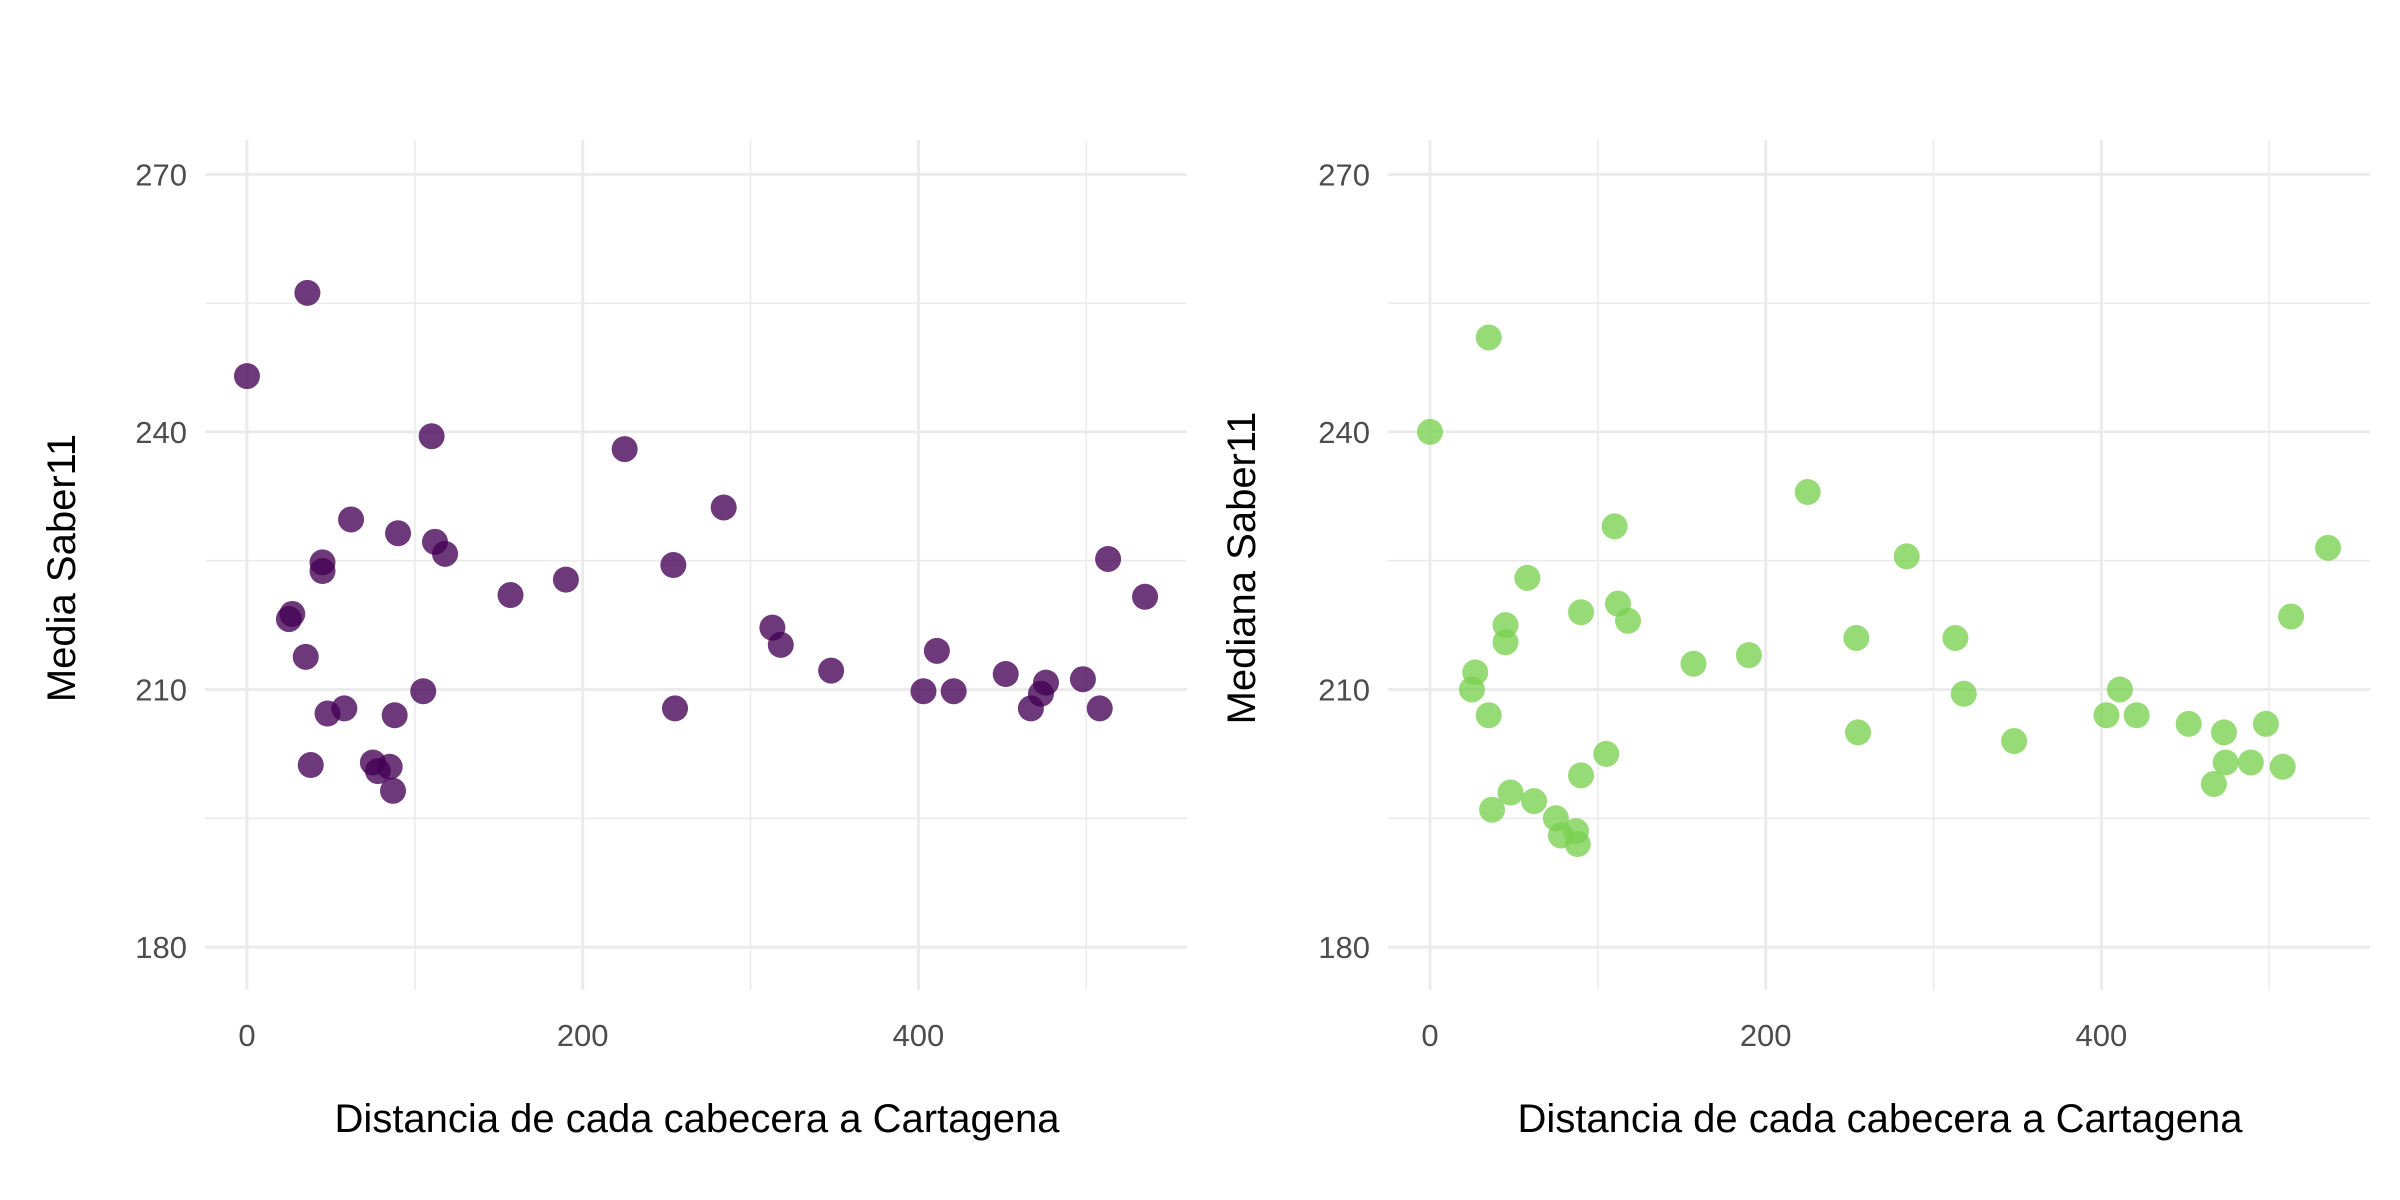  What do you see at coordinates (62, 568) in the screenshot?
I see `panel-mean-y-axis-title: Media Saber11` at bounding box center [62, 568].